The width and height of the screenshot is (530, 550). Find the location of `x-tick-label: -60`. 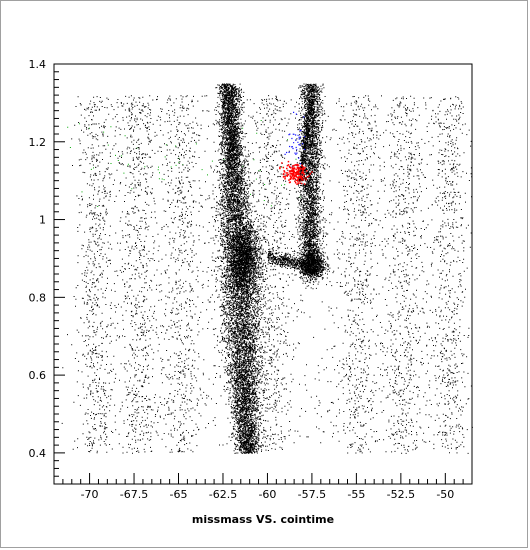

x-tick-label: -60 is located at coordinates (267, 494).